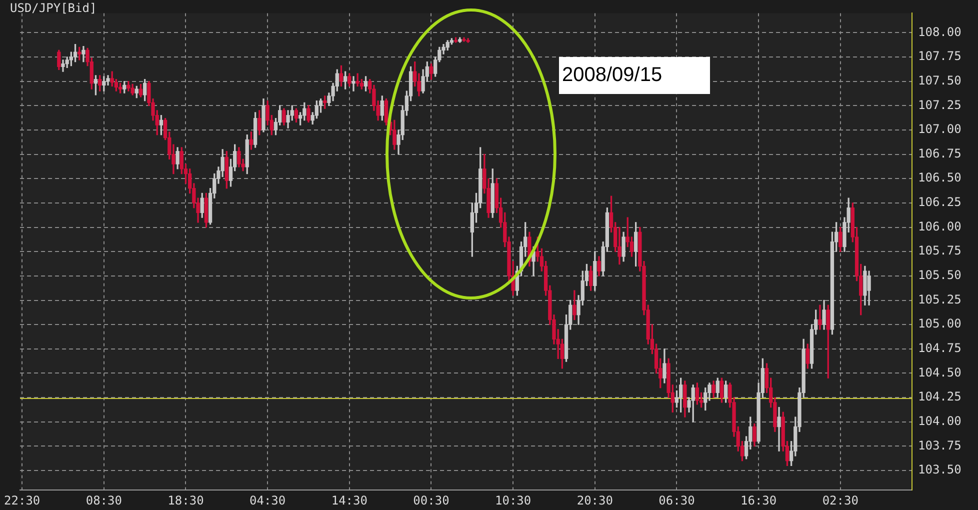 The height and width of the screenshot is (510, 978). I want to click on y-tick-label: 106.75, so click(940, 153).